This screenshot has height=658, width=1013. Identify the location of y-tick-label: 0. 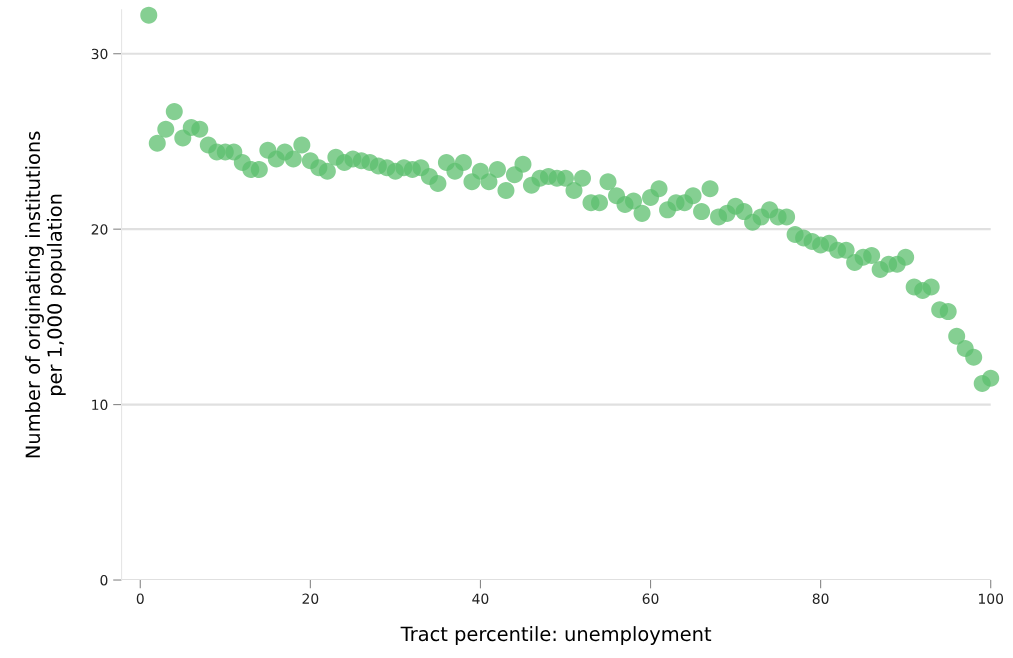
(104, 580).